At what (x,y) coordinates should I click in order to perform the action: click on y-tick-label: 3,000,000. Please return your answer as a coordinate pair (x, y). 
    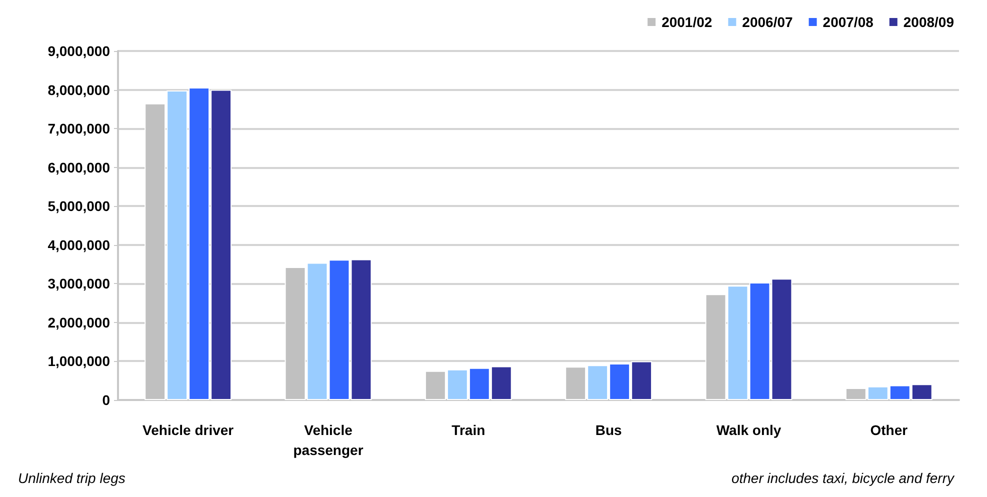
    Looking at the image, I should click on (79, 284).